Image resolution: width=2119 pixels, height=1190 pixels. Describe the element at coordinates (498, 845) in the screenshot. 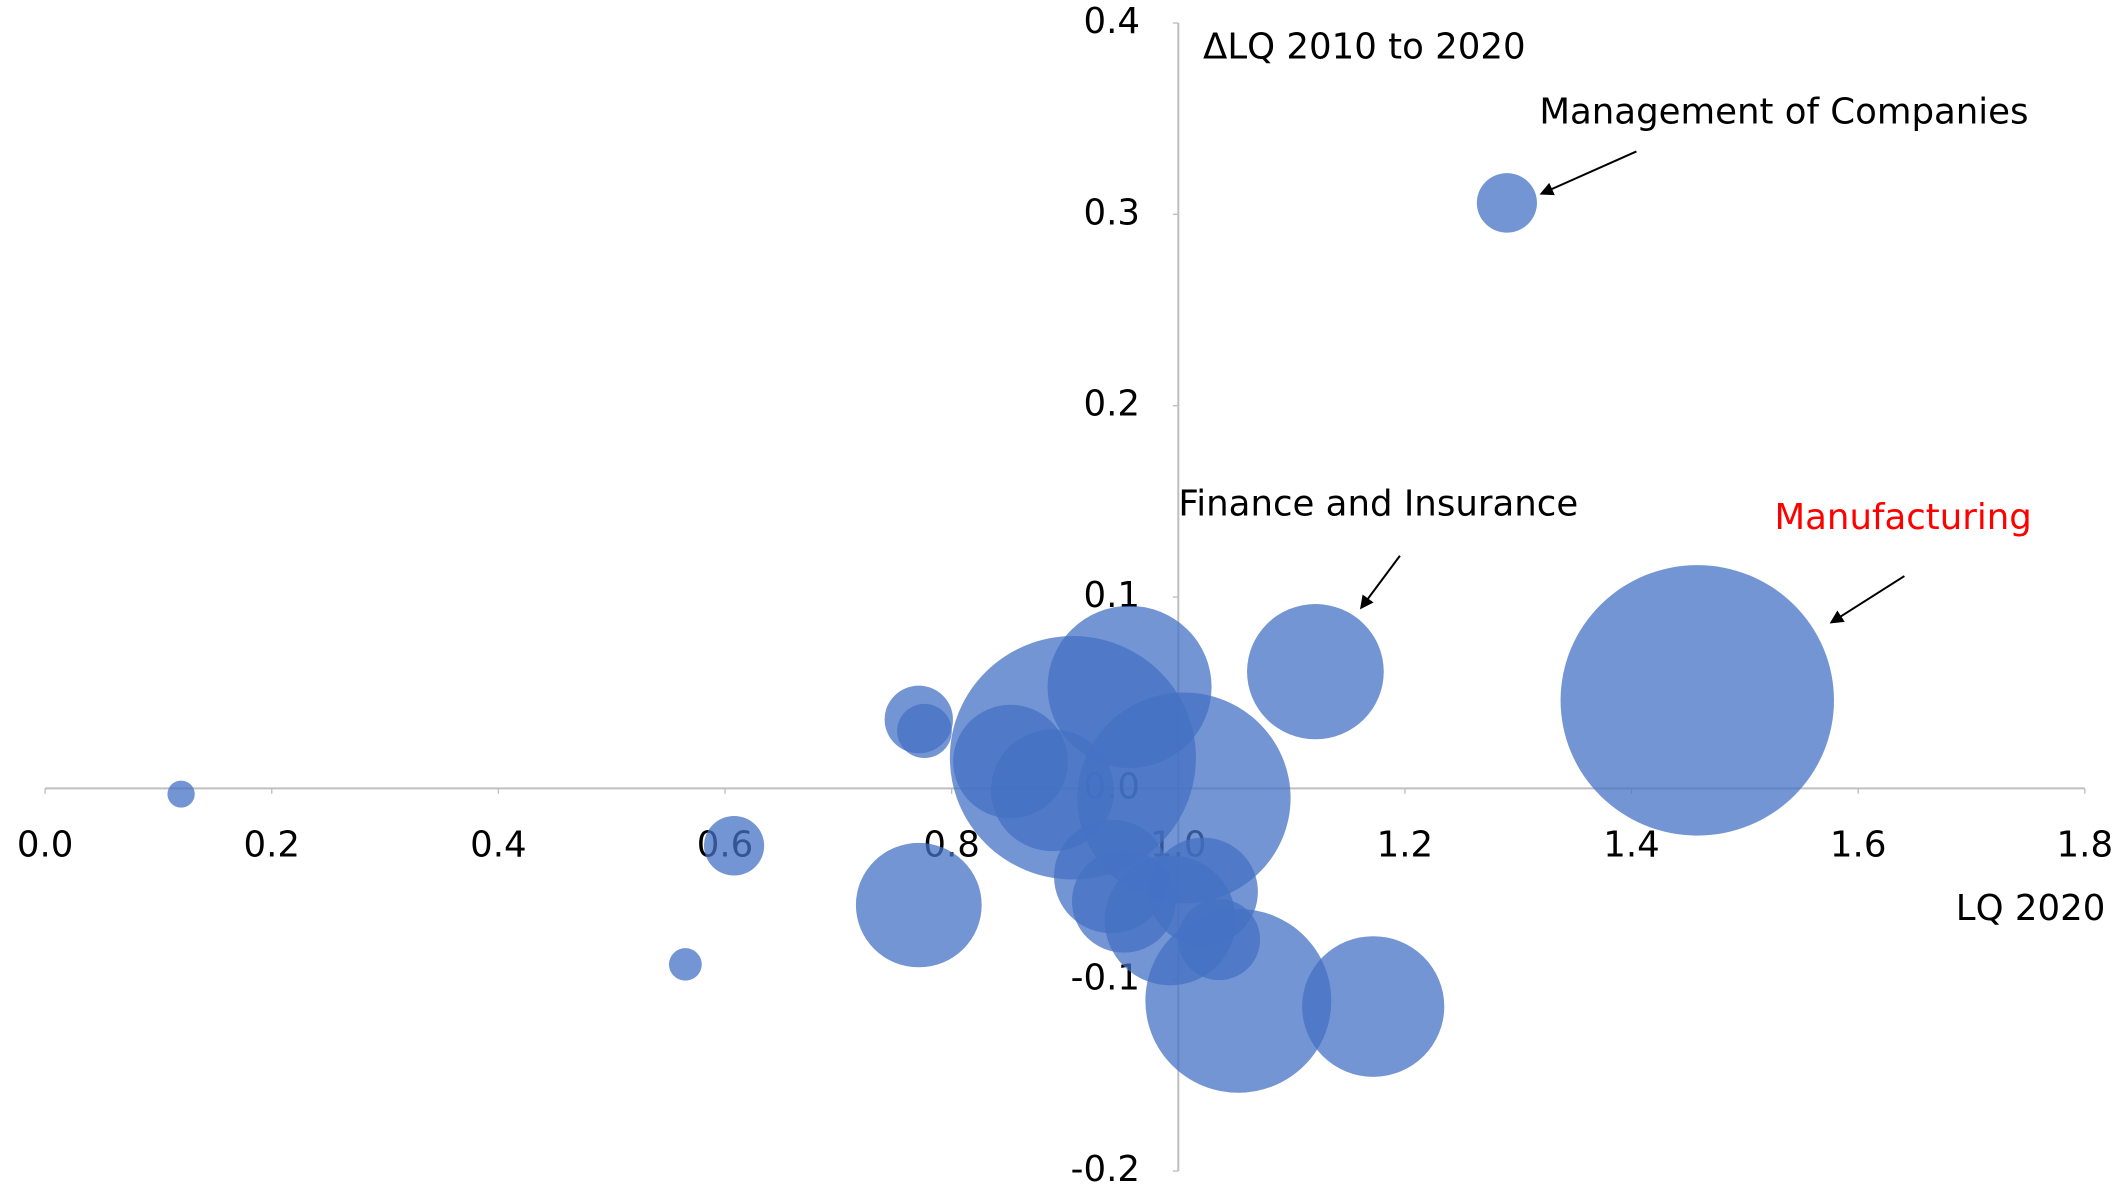

I see `x-tick-label: 0.4` at that location.